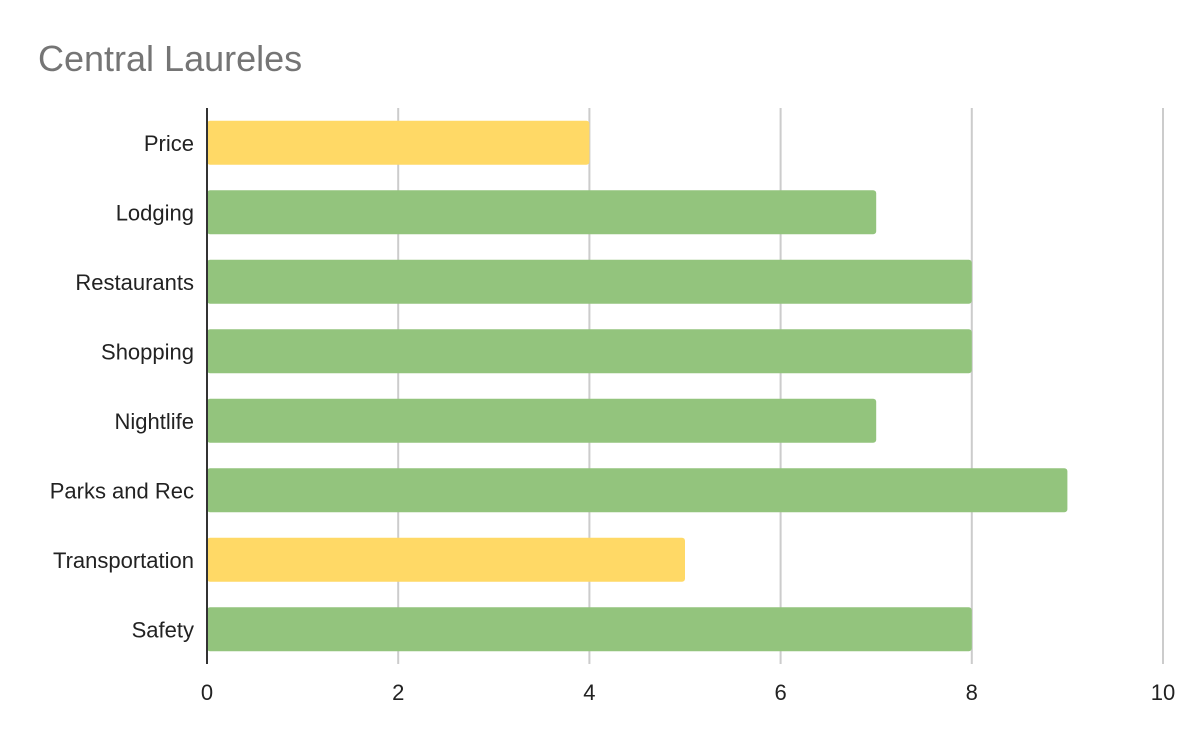 The width and height of the screenshot is (1200, 742). I want to click on category-label: Restaurants, so click(134, 282).